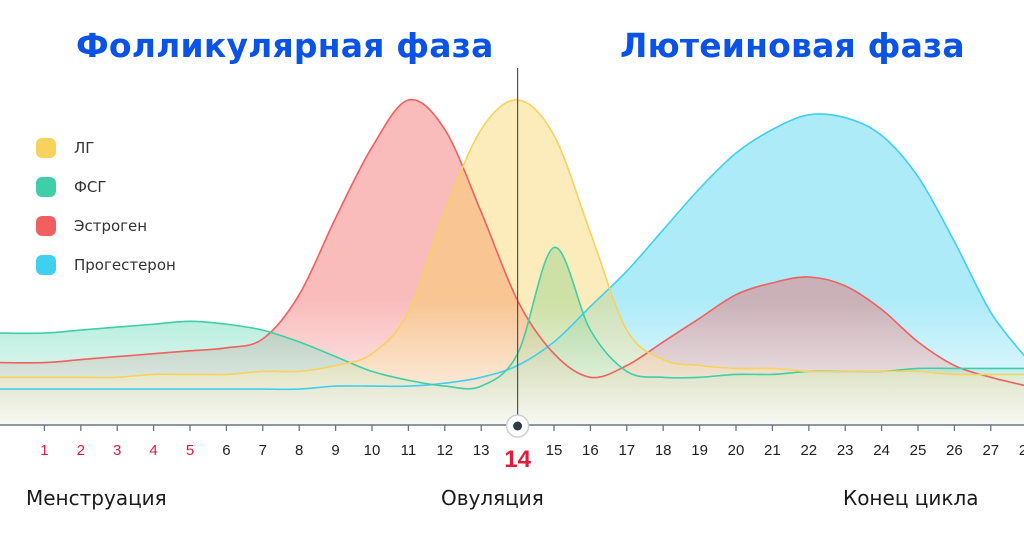 This screenshot has width=1024, height=539. I want to click on legend-item-progesterone: Прогестерон, so click(106, 264).